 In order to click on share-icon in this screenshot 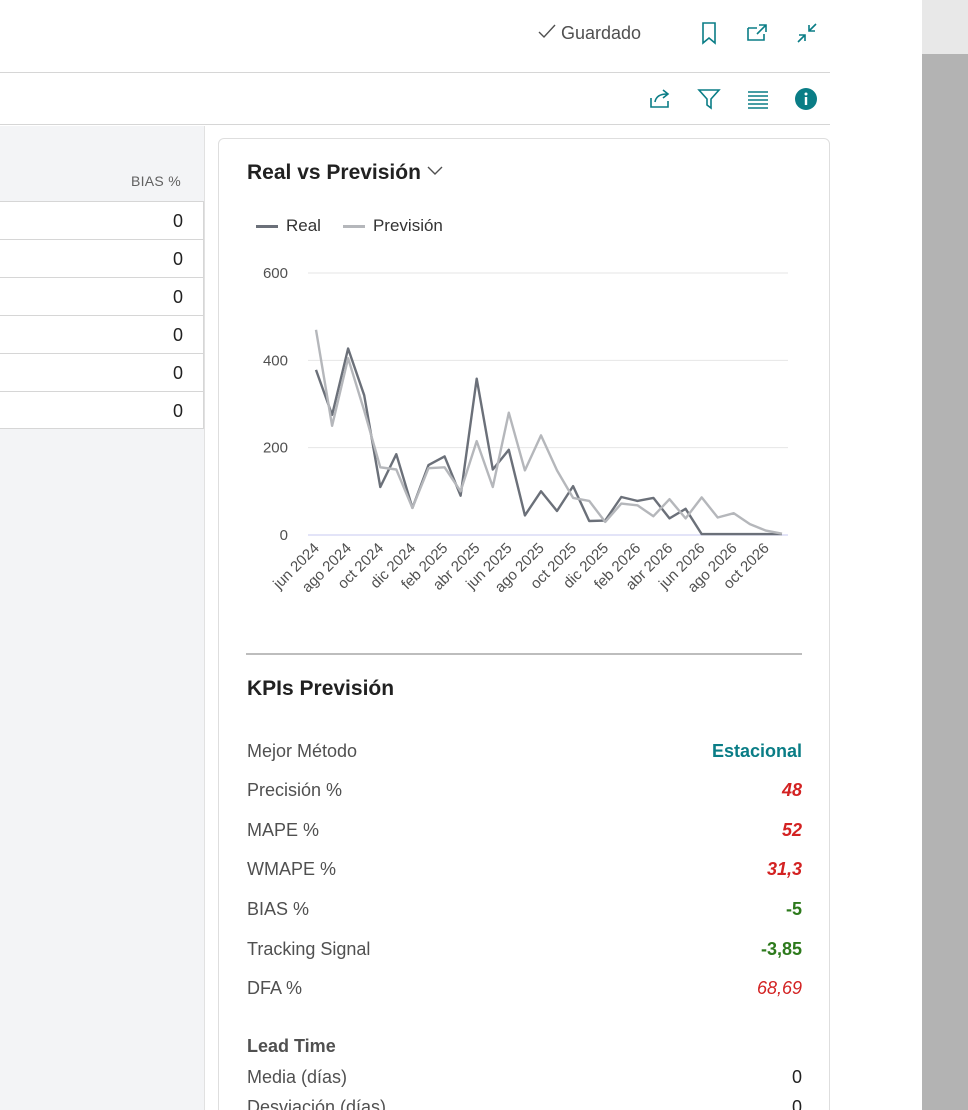, I will do `click(660, 99)`.